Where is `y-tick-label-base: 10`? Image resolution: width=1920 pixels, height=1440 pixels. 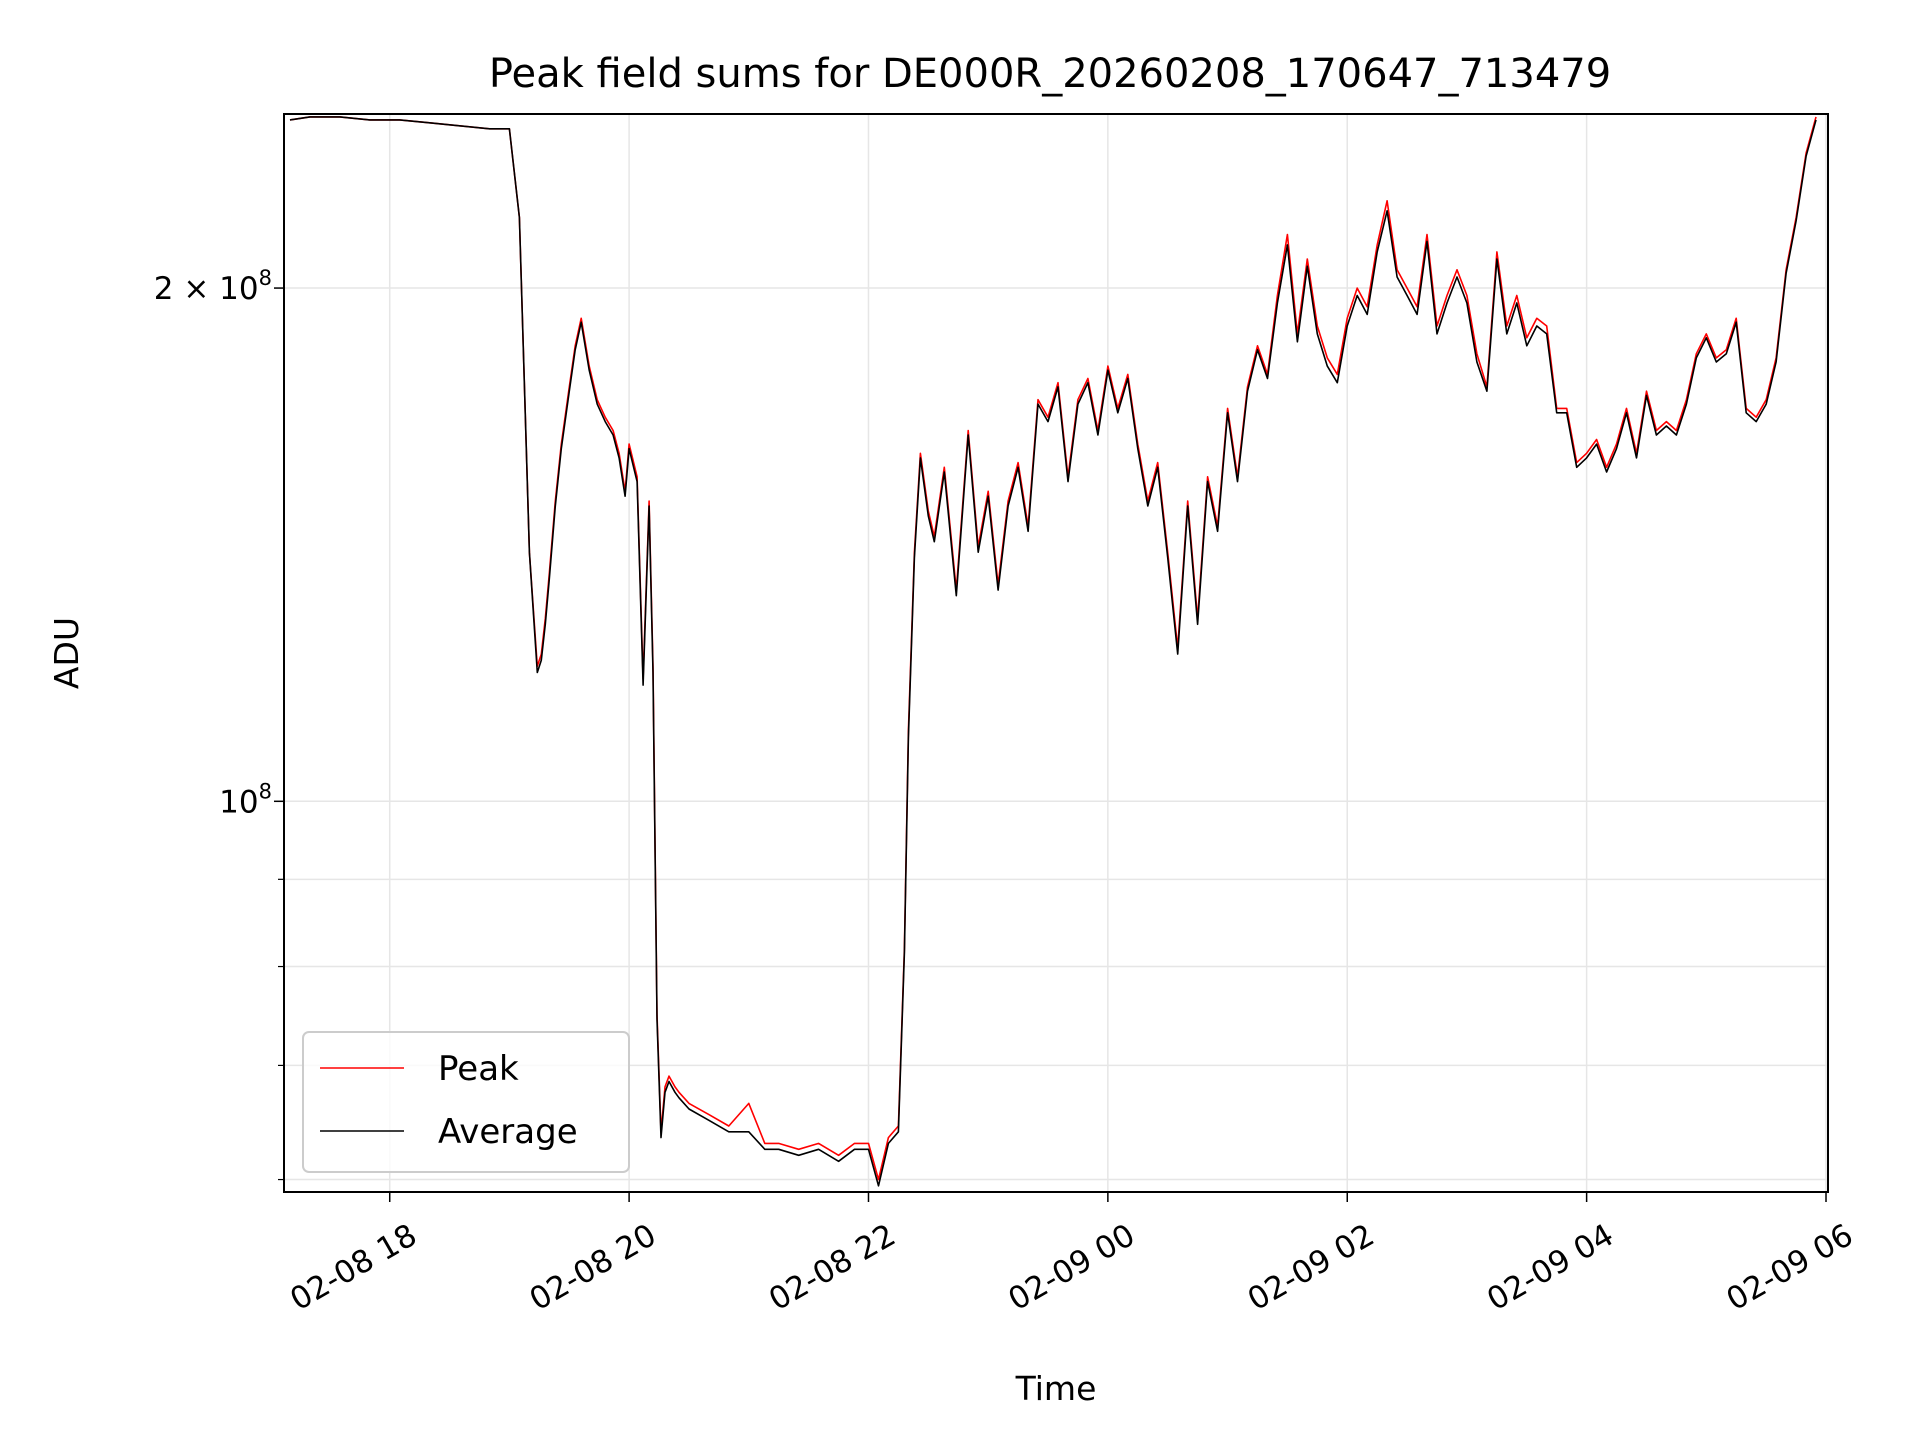
y-tick-label-base: 10 is located at coordinates (238, 802).